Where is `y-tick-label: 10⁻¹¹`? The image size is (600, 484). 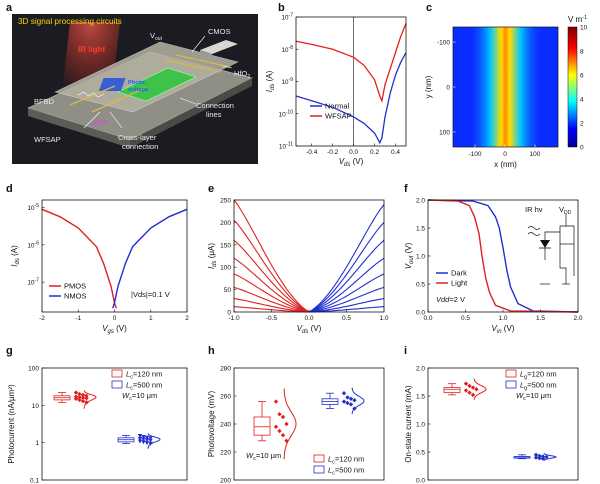
y-tick-label: 10⁻¹¹ is located at coordinates (286, 146).